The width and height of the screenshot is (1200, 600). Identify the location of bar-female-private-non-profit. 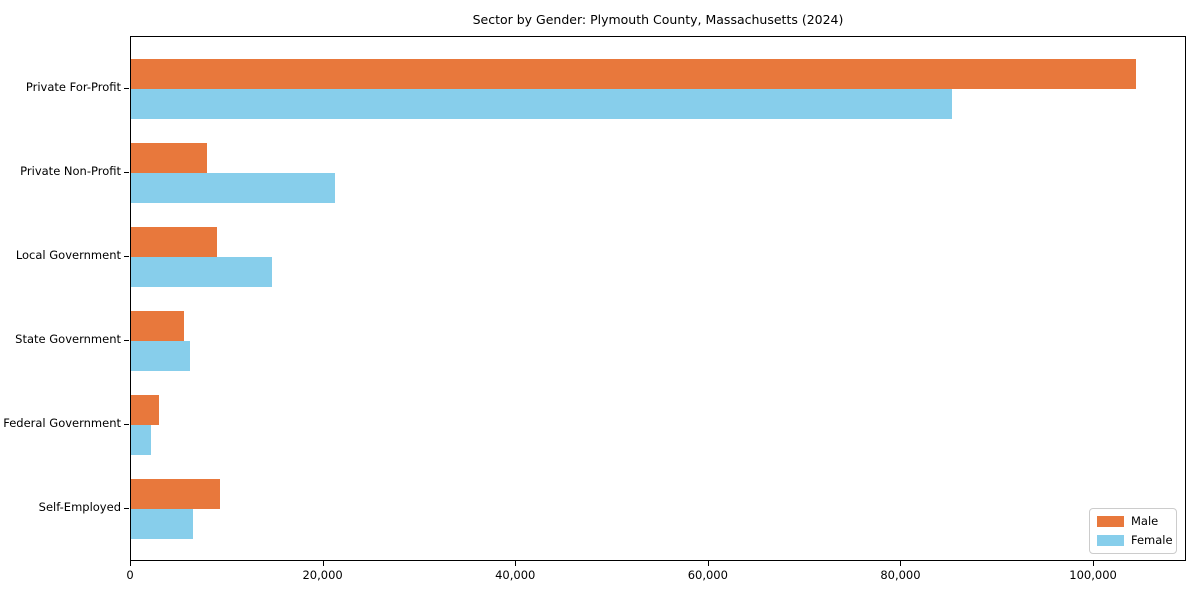
(233, 188).